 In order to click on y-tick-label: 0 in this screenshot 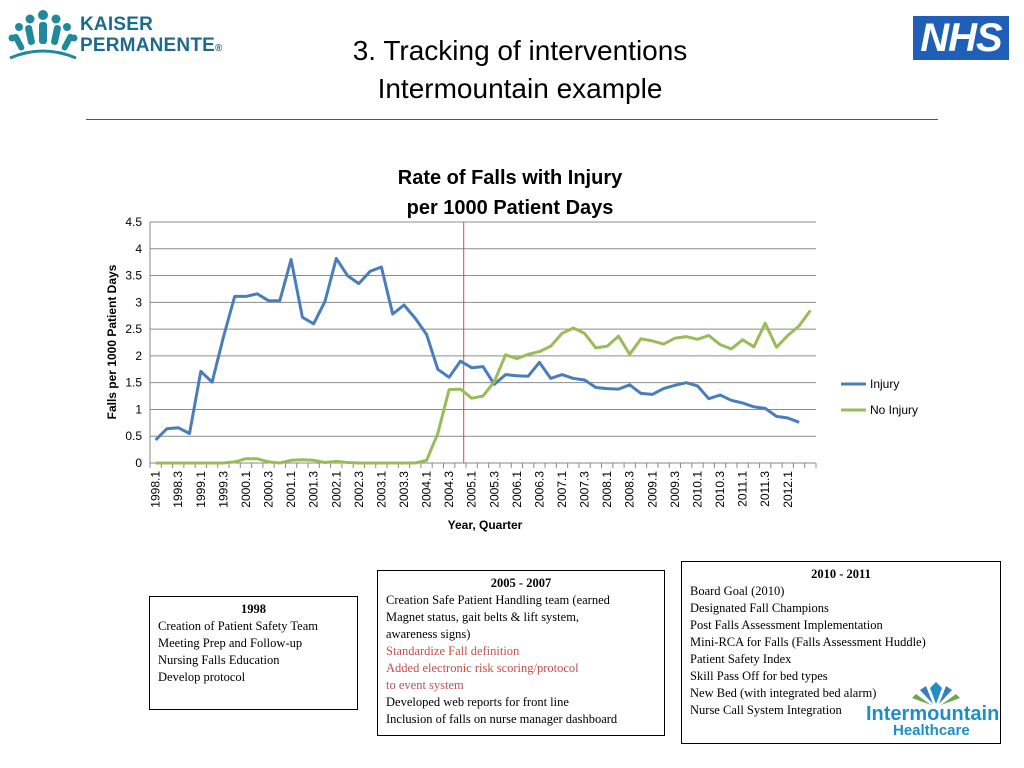, I will do `click(138, 463)`.